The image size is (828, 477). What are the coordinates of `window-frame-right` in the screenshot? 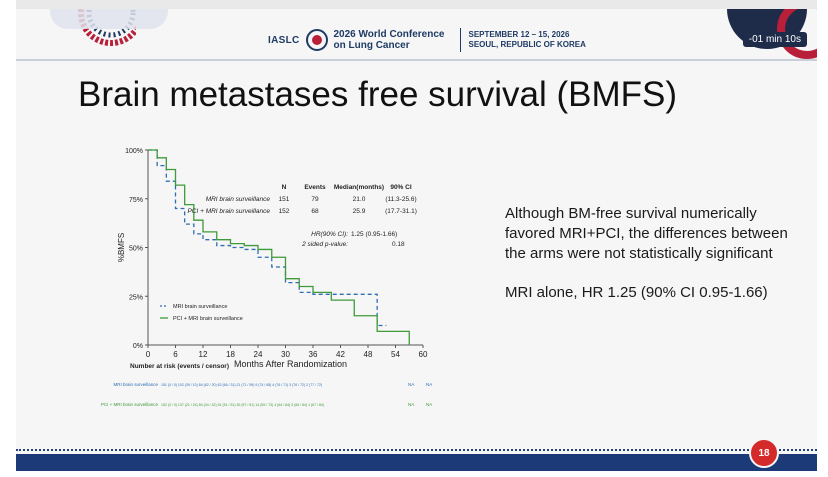 It's located at (822, 238).